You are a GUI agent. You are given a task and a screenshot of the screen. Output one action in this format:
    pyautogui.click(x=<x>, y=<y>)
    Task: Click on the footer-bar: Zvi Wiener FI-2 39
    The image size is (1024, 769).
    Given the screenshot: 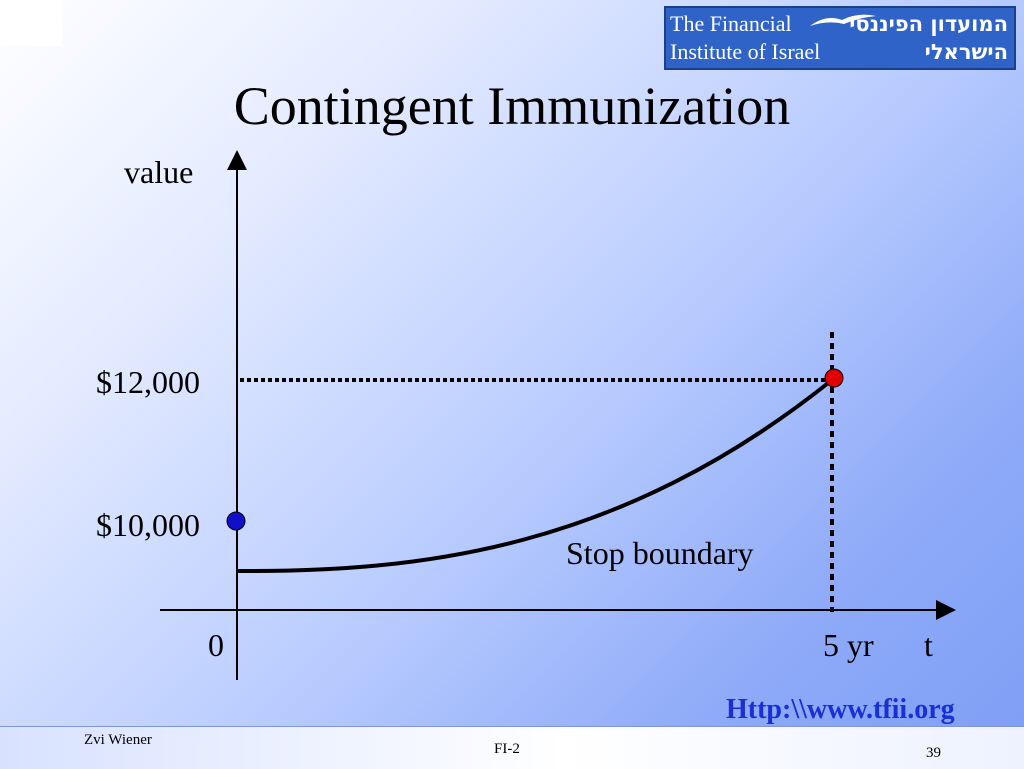 What is the action you would take?
    pyautogui.click(x=512, y=747)
    